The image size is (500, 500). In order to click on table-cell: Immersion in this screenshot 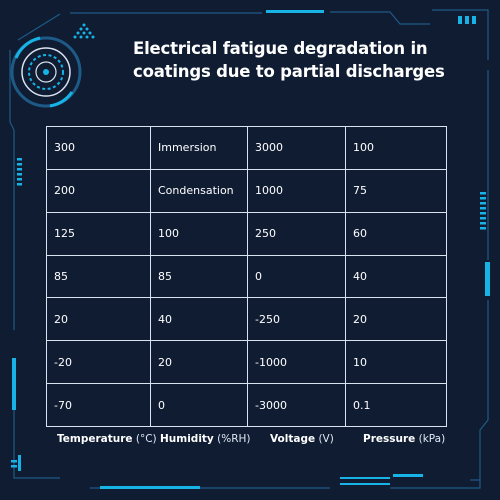, I will do `click(199, 148)`.